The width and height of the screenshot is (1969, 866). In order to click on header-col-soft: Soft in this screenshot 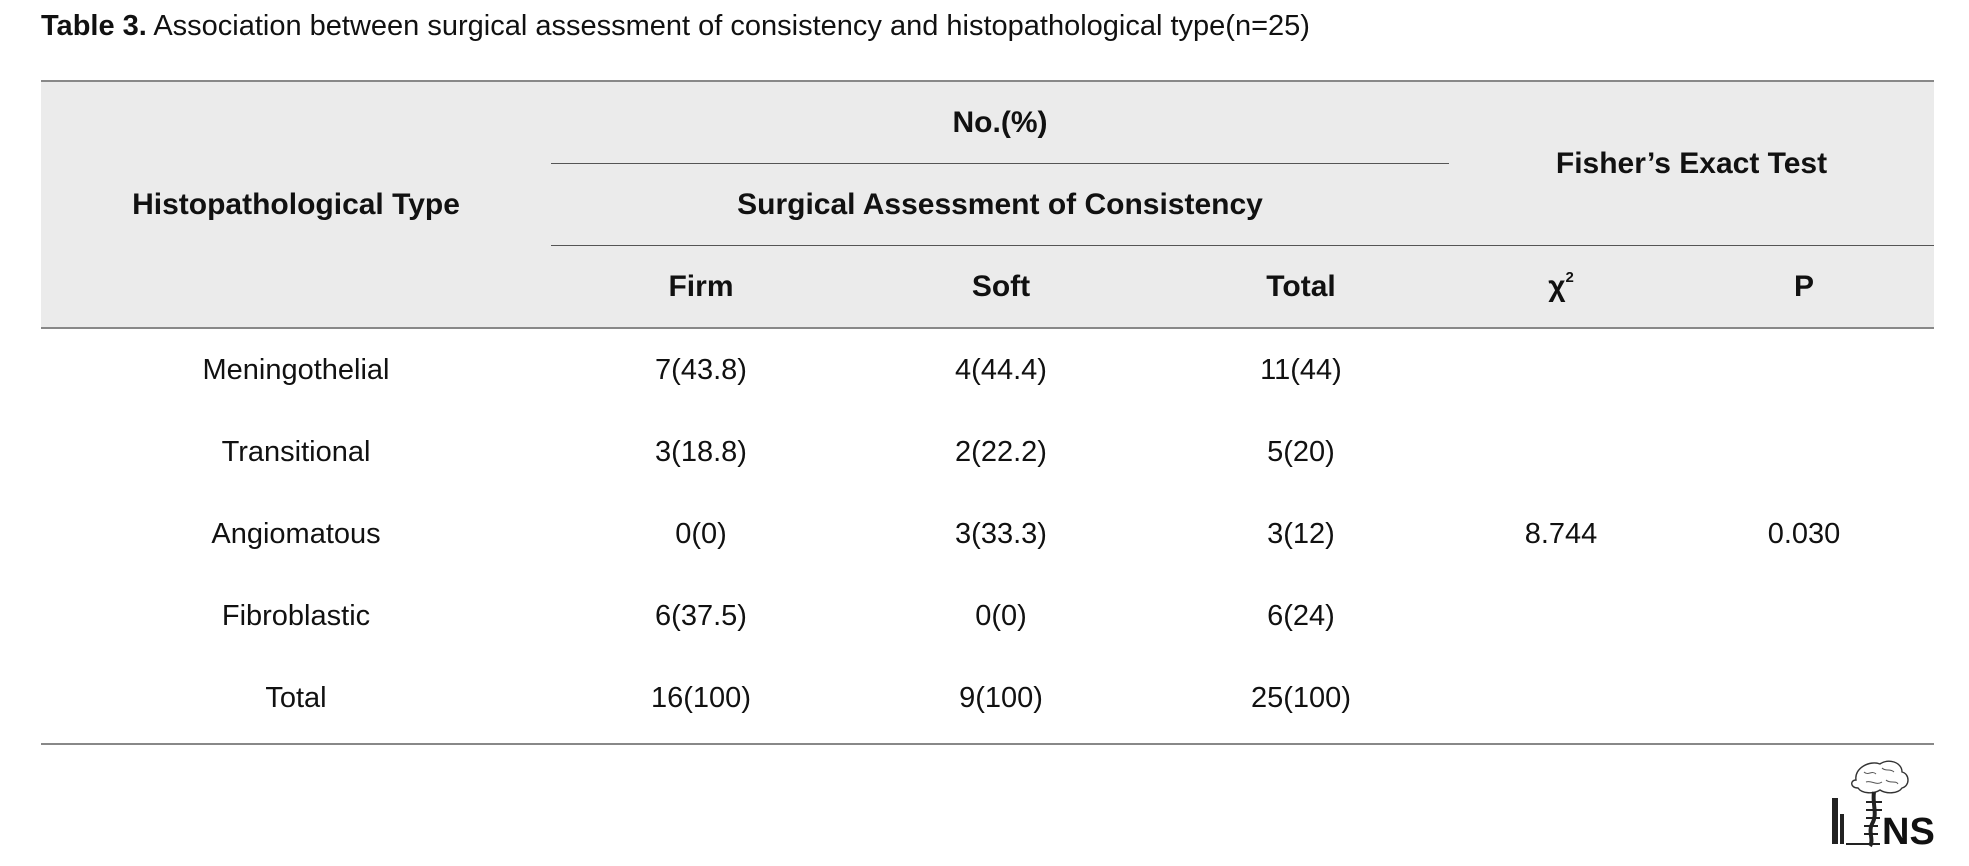, I will do `click(1001, 286)`.